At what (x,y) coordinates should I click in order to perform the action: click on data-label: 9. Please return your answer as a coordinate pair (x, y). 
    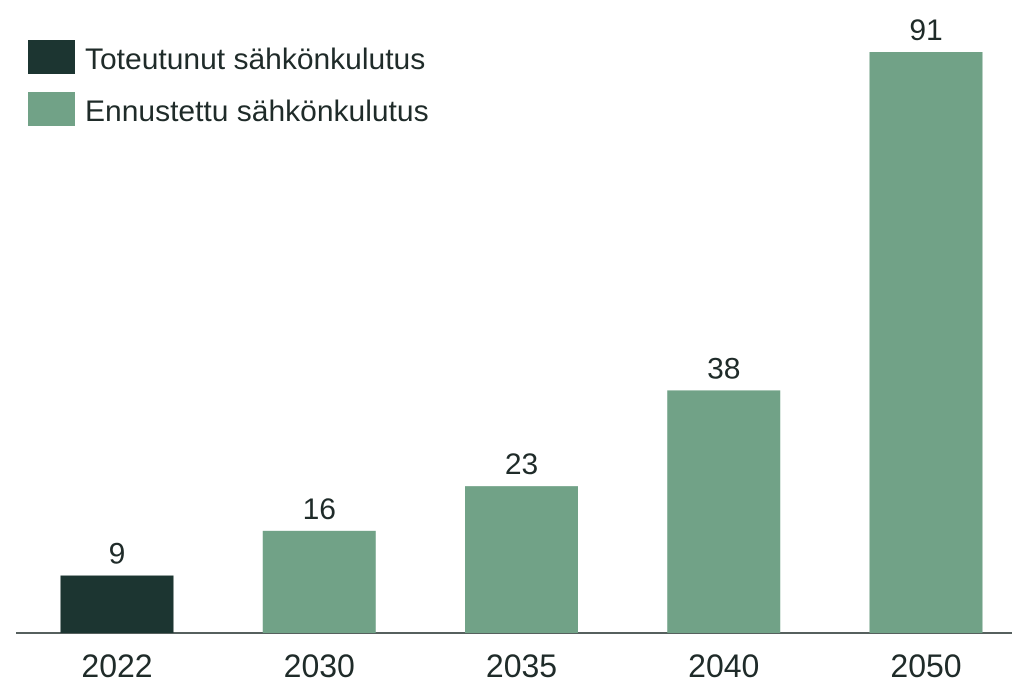
    Looking at the image, I should click on (117, 554).